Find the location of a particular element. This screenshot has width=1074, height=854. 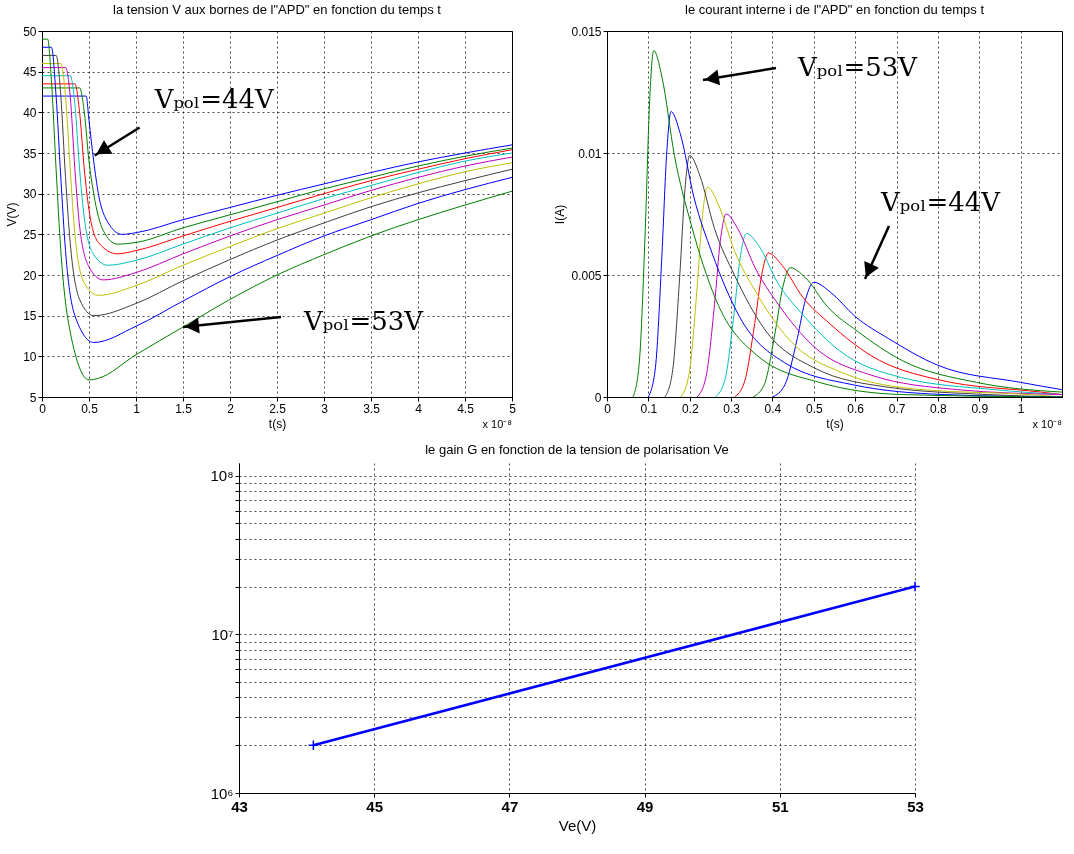

x-tick-label: 4 is located at coordinates (419, 408).